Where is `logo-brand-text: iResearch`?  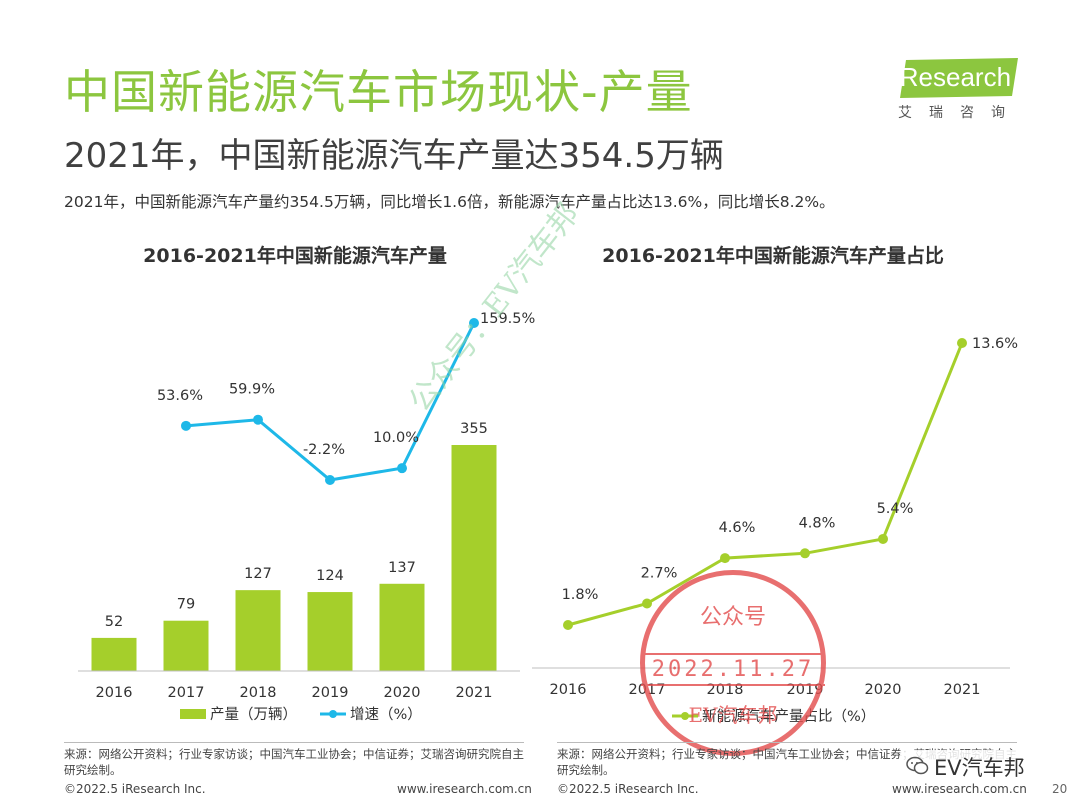 logo-brand-text: iResearch is located at coordinates (953, 77).